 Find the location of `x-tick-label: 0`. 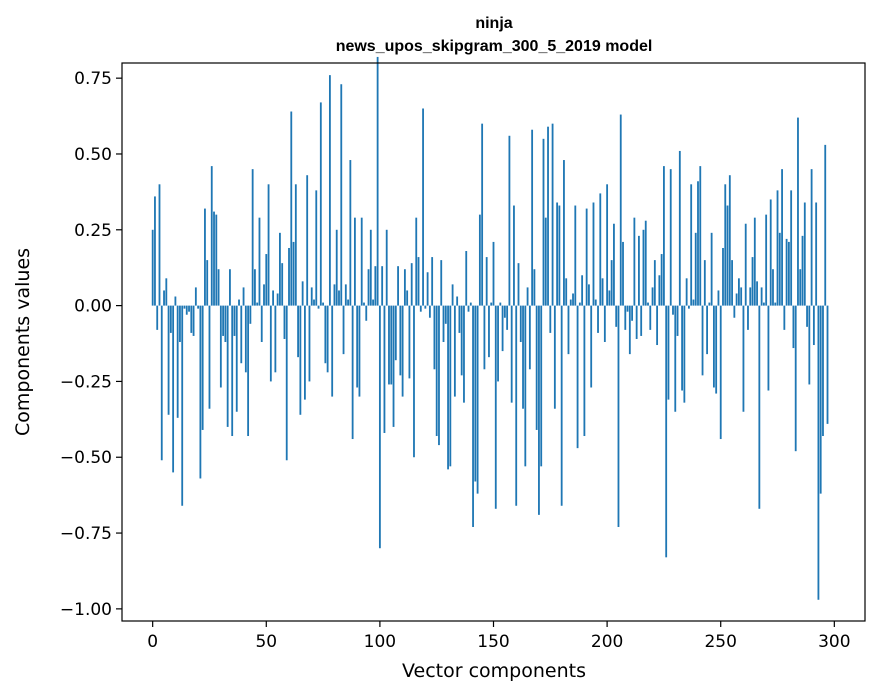

x-tick-label: 0 is located at coordinates (152, 642).